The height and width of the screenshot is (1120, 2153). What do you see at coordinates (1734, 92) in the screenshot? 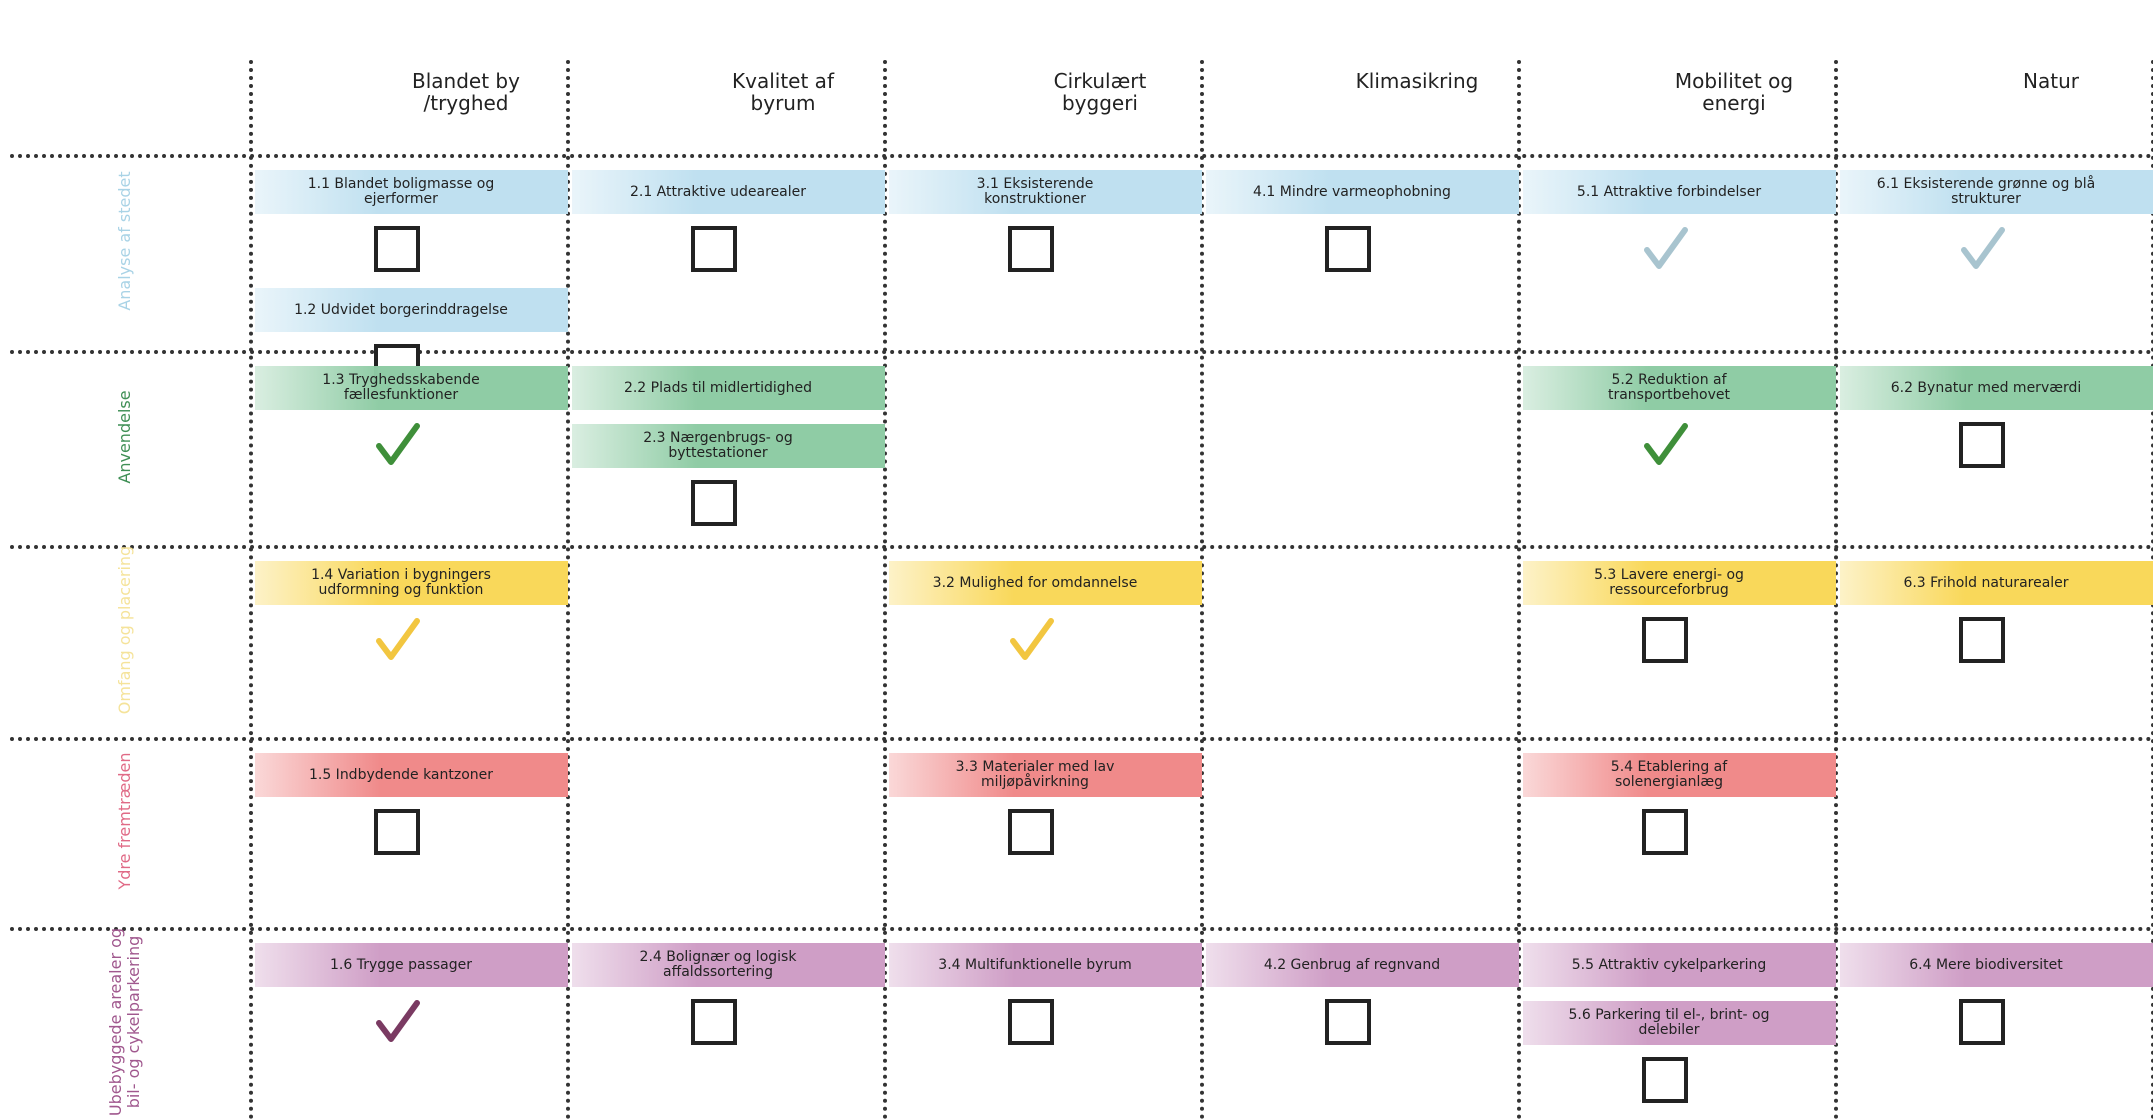
I see `column-title: Mobilitet og energi` at bounding box center [1734, 92].